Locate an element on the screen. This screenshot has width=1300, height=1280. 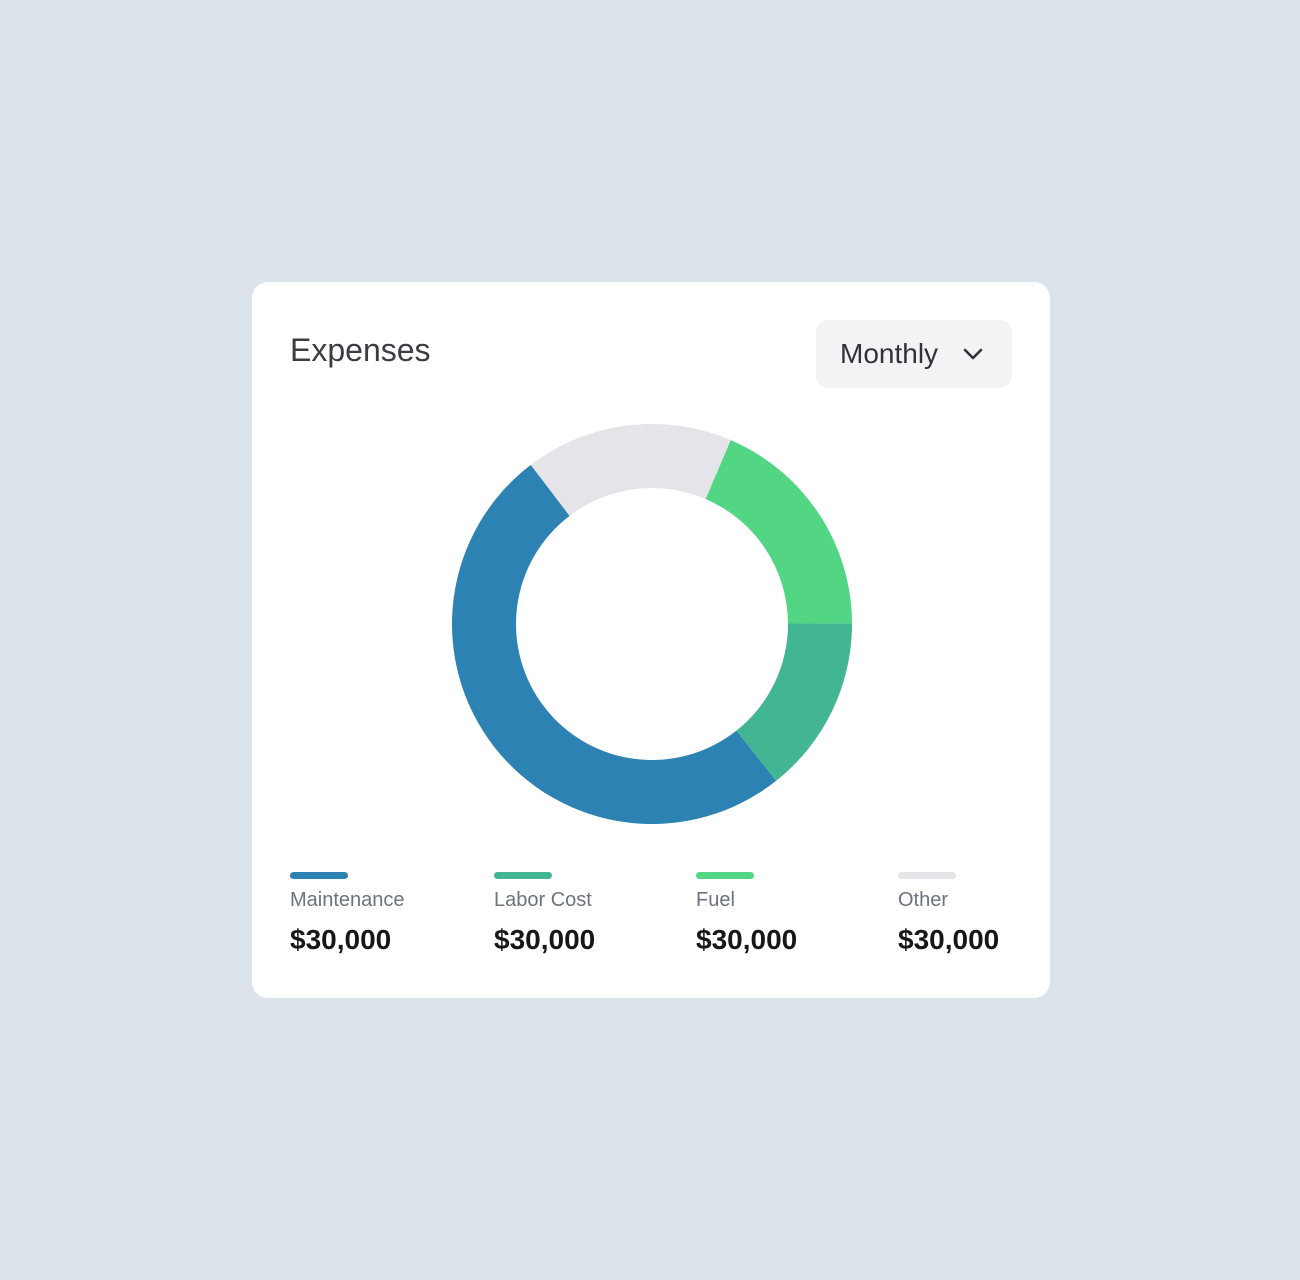
legend-item: Labor Cost $30,000 is located at coordinates (589, 914).